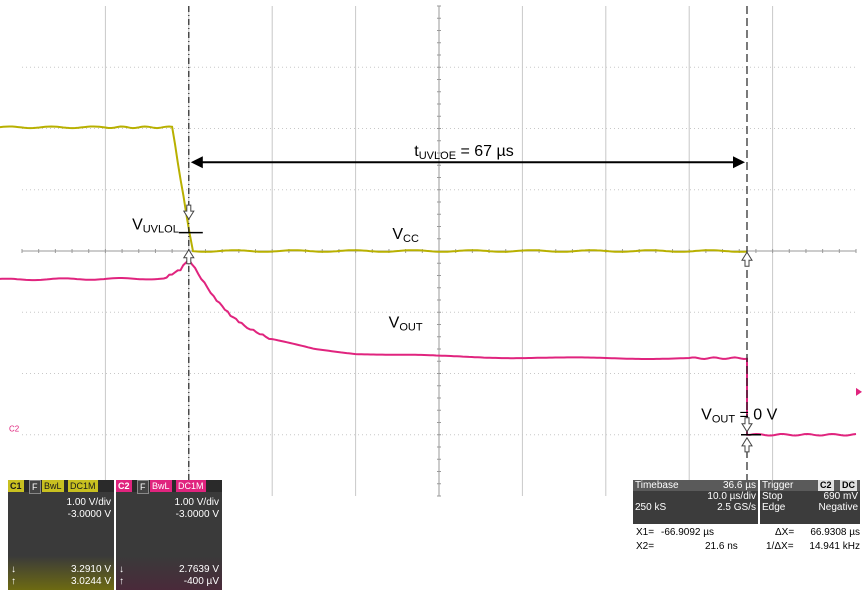  Describe the element at coordinates (406, 324) in the screenshot. I see `annotation-2: VOUT` at that location.